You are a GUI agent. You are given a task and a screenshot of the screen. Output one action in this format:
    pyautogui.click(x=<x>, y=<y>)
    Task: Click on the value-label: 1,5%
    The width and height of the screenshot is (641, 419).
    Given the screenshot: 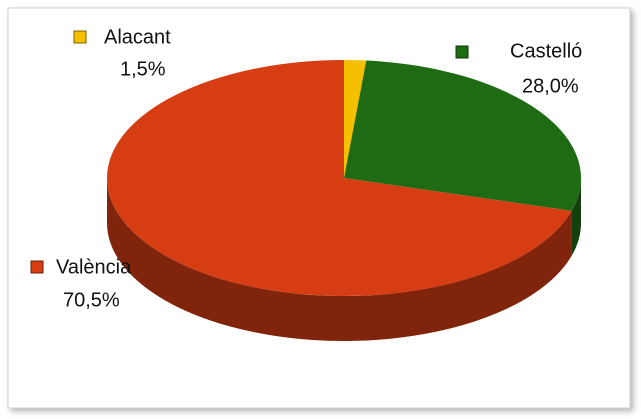 What is the action you would take?
    pyautogui.click(x=143, y=69)
    